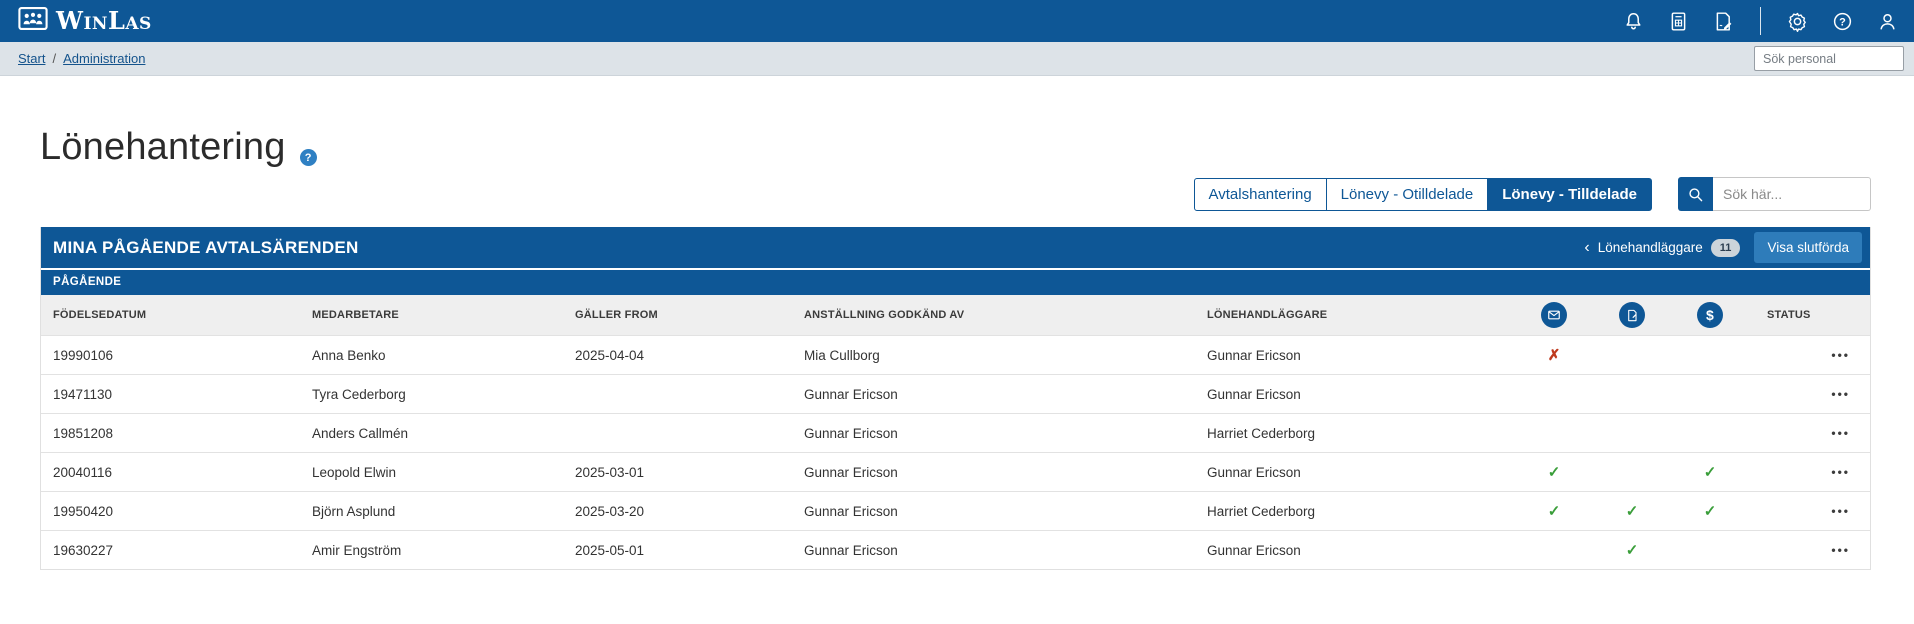 Image resolution: width=1914 pixels, height=624 pixels. I want to click on cell-birthdate: 20040116, so click(83, 472).